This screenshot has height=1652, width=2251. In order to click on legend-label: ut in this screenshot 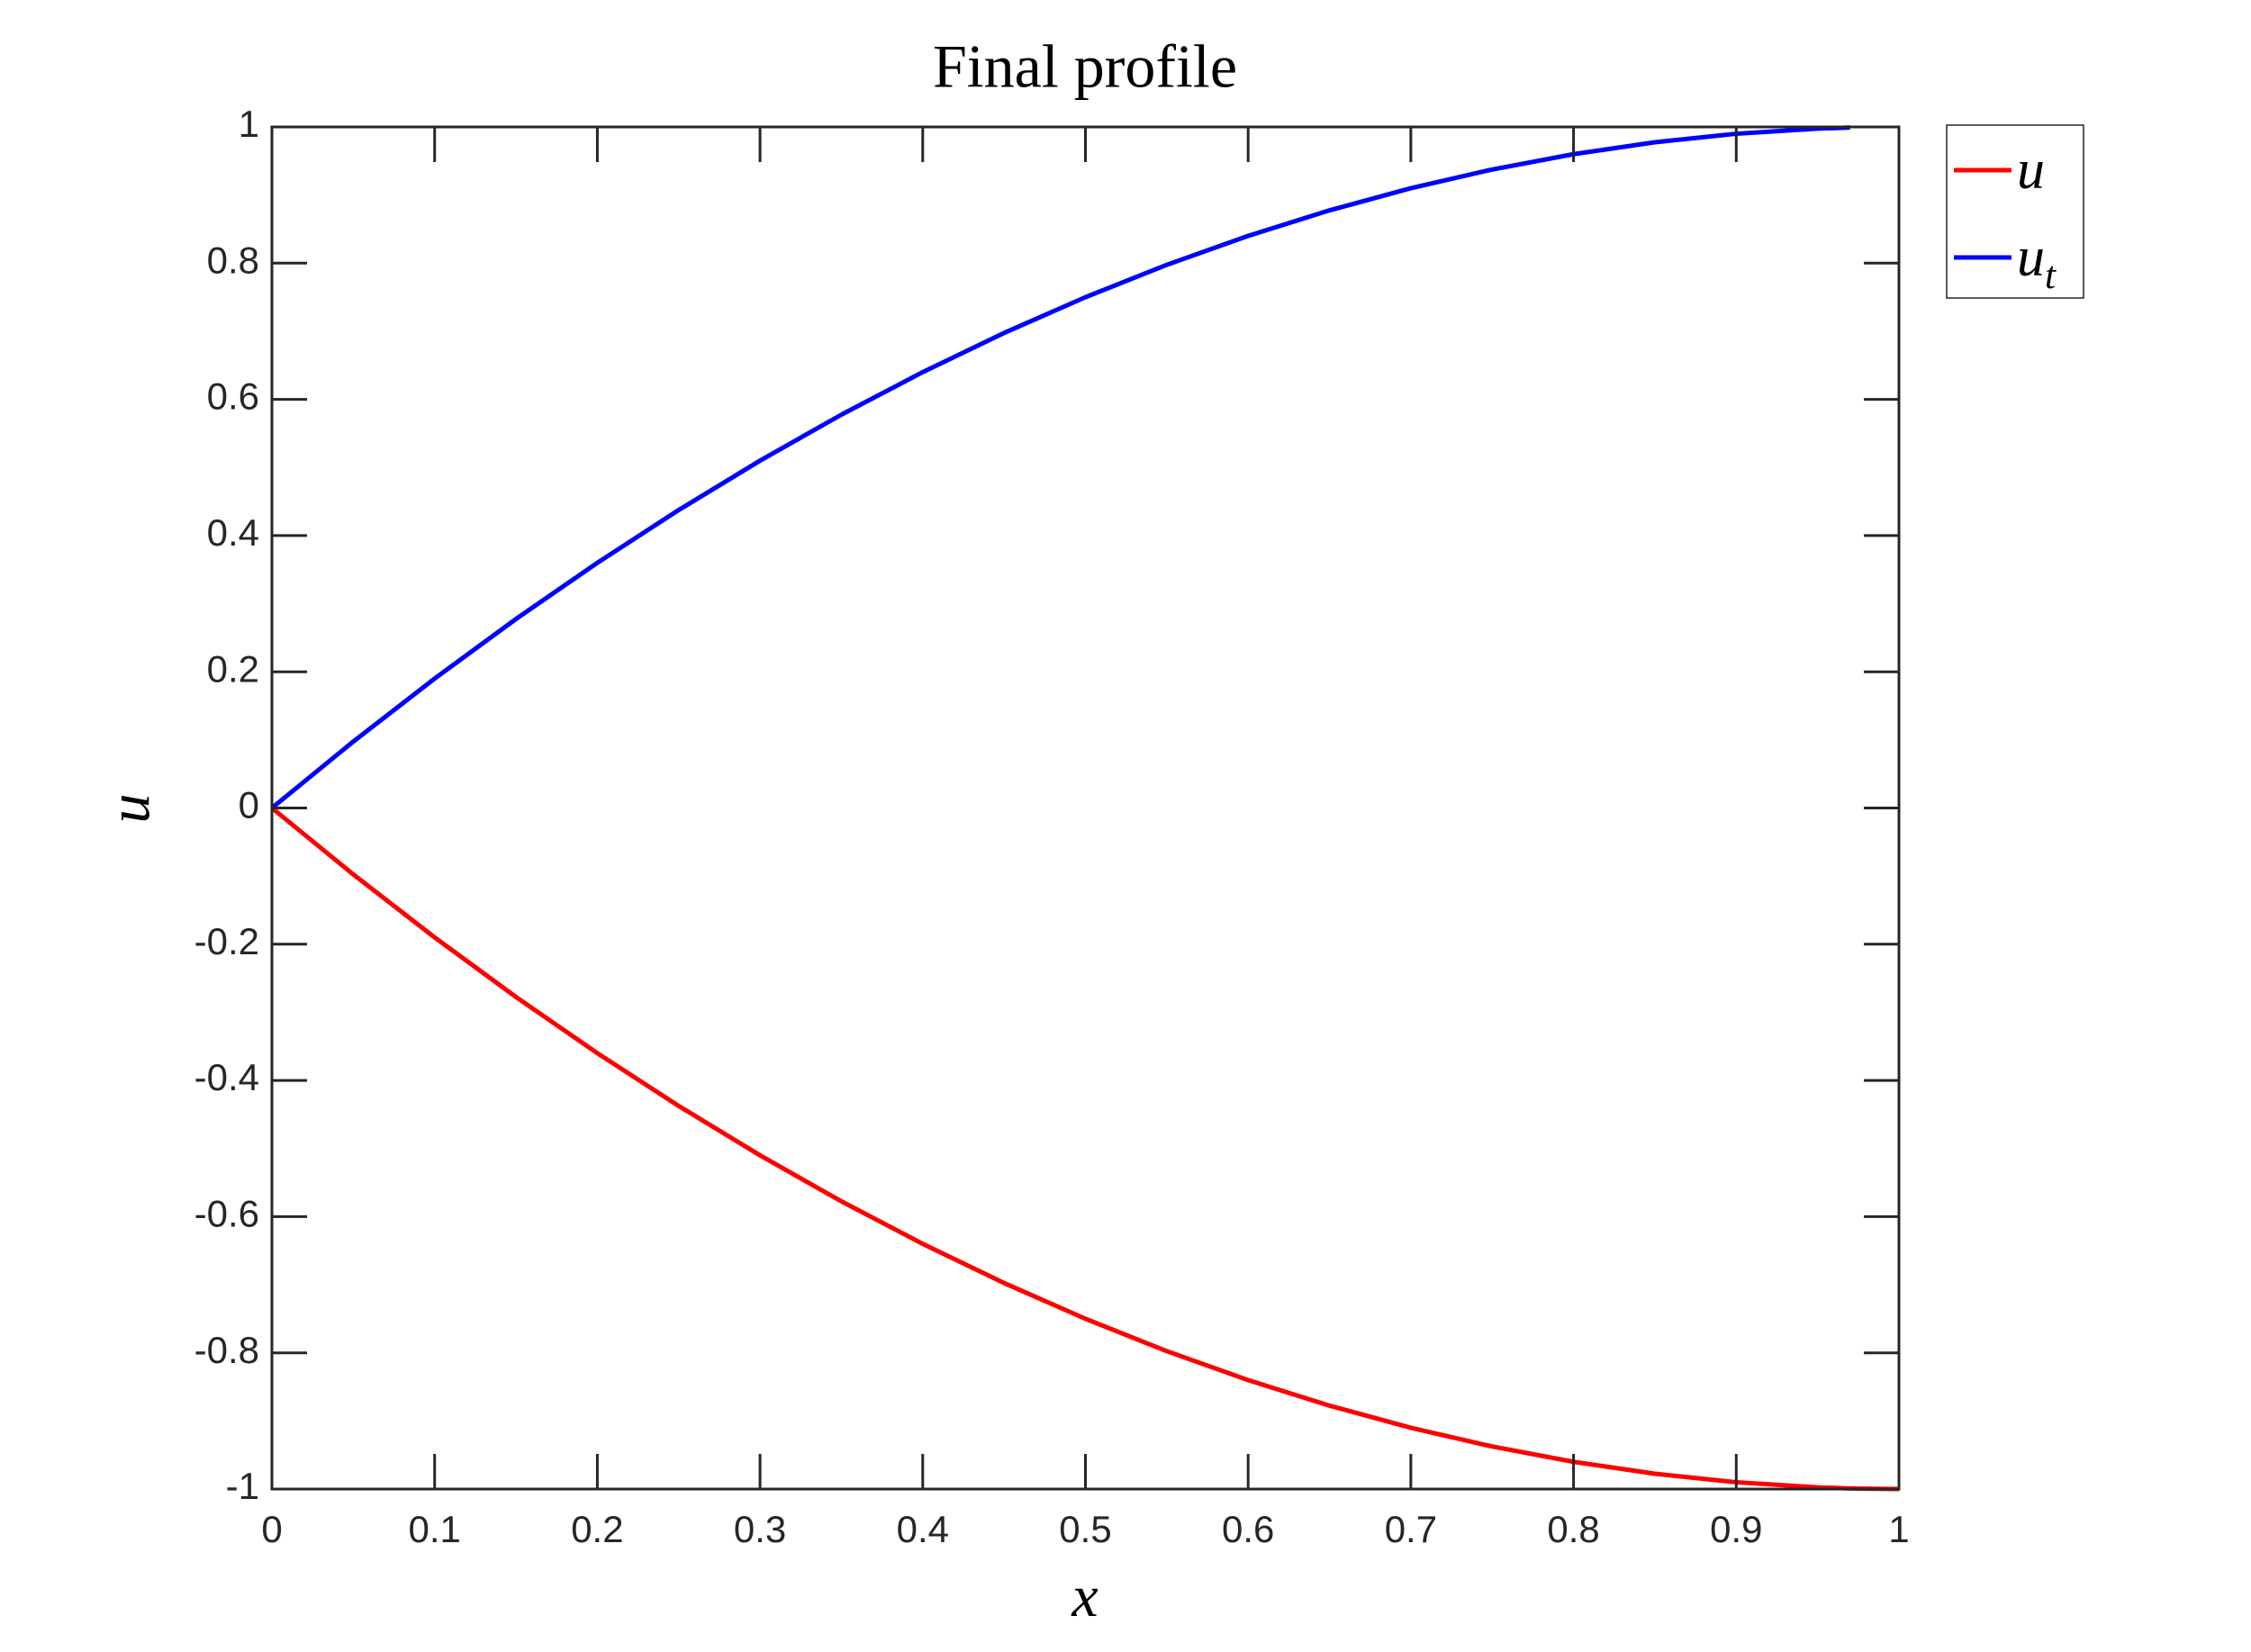, I will do `click(2037, 262)`.